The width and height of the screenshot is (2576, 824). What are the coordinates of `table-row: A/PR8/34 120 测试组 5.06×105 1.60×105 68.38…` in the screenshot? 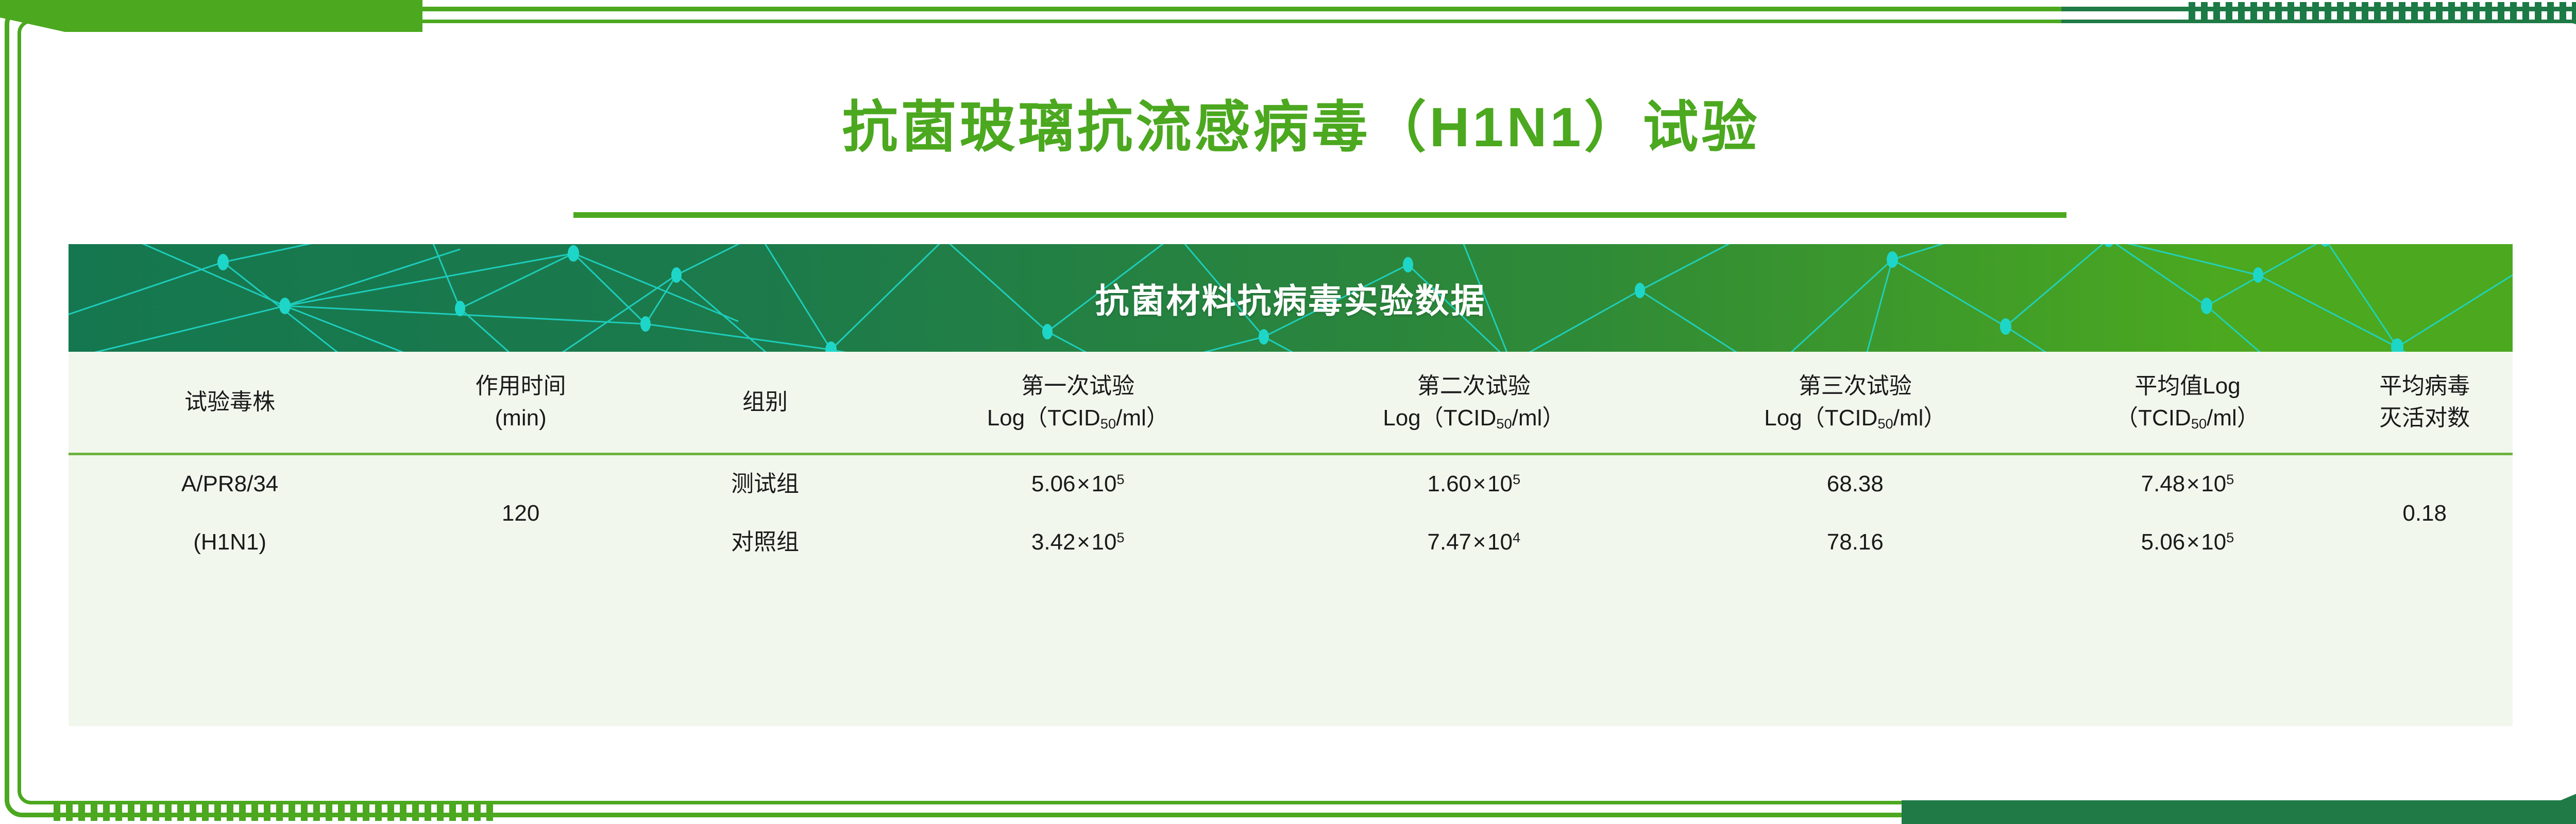 It's located at (1291, 490).